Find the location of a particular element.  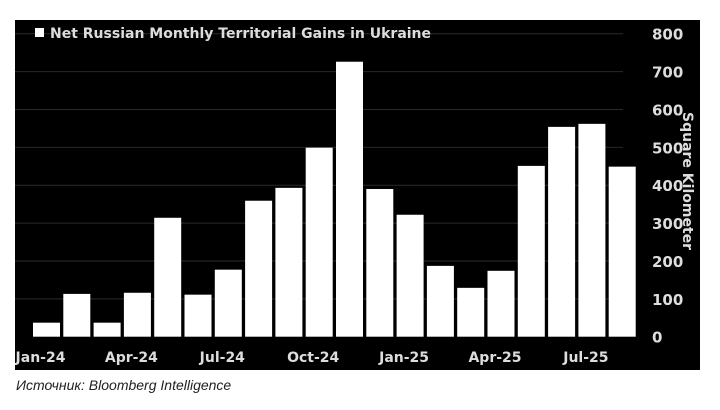

x-tick-label: Jul-25 is located at coordinates (585, 358).